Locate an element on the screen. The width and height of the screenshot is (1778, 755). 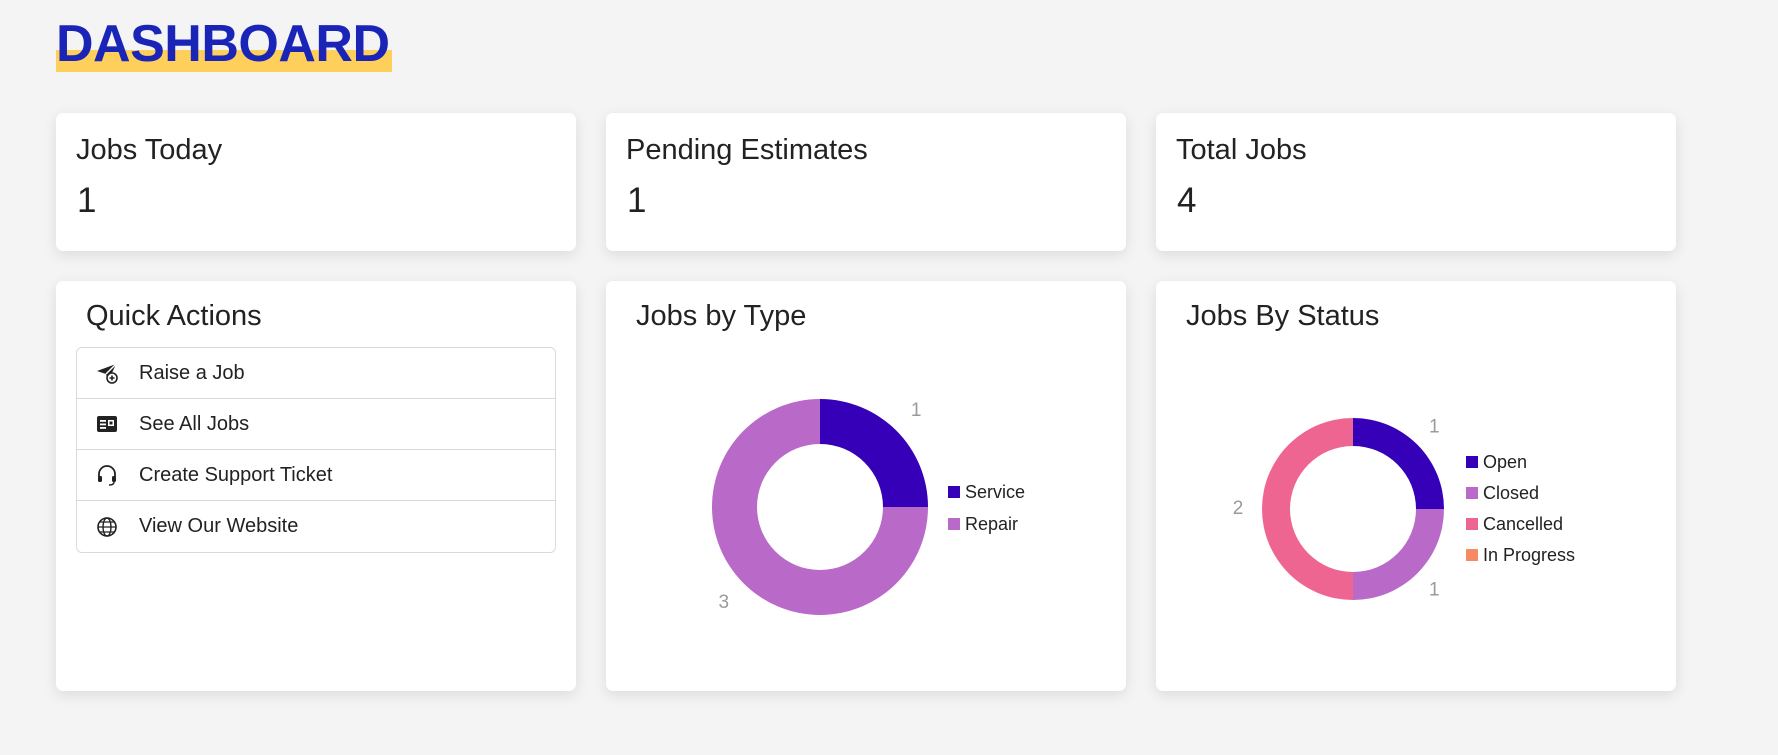
legend-label-service: Service is located at coordinates (995, 492).